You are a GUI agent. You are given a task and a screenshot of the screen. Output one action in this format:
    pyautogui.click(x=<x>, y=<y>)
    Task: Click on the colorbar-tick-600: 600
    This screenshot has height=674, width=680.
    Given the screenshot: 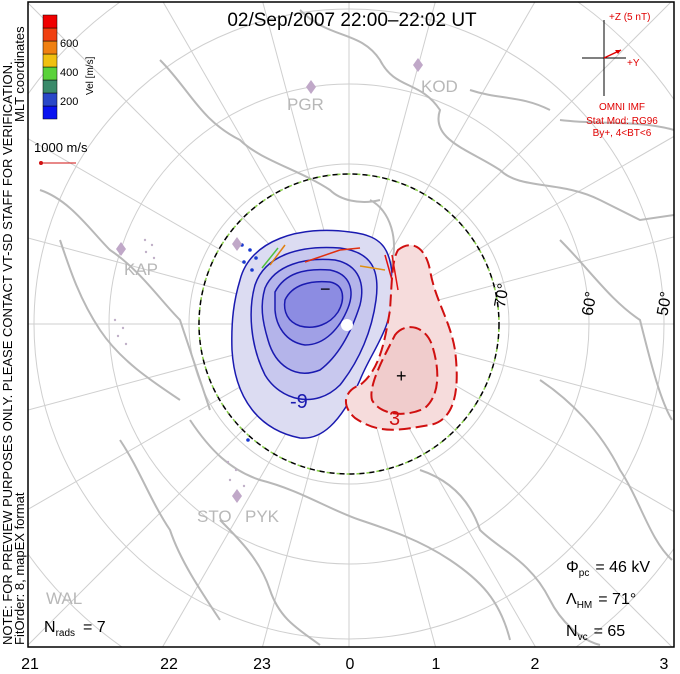 What is the action you would take?
    pyautogui.click(x=69, y=44)
    